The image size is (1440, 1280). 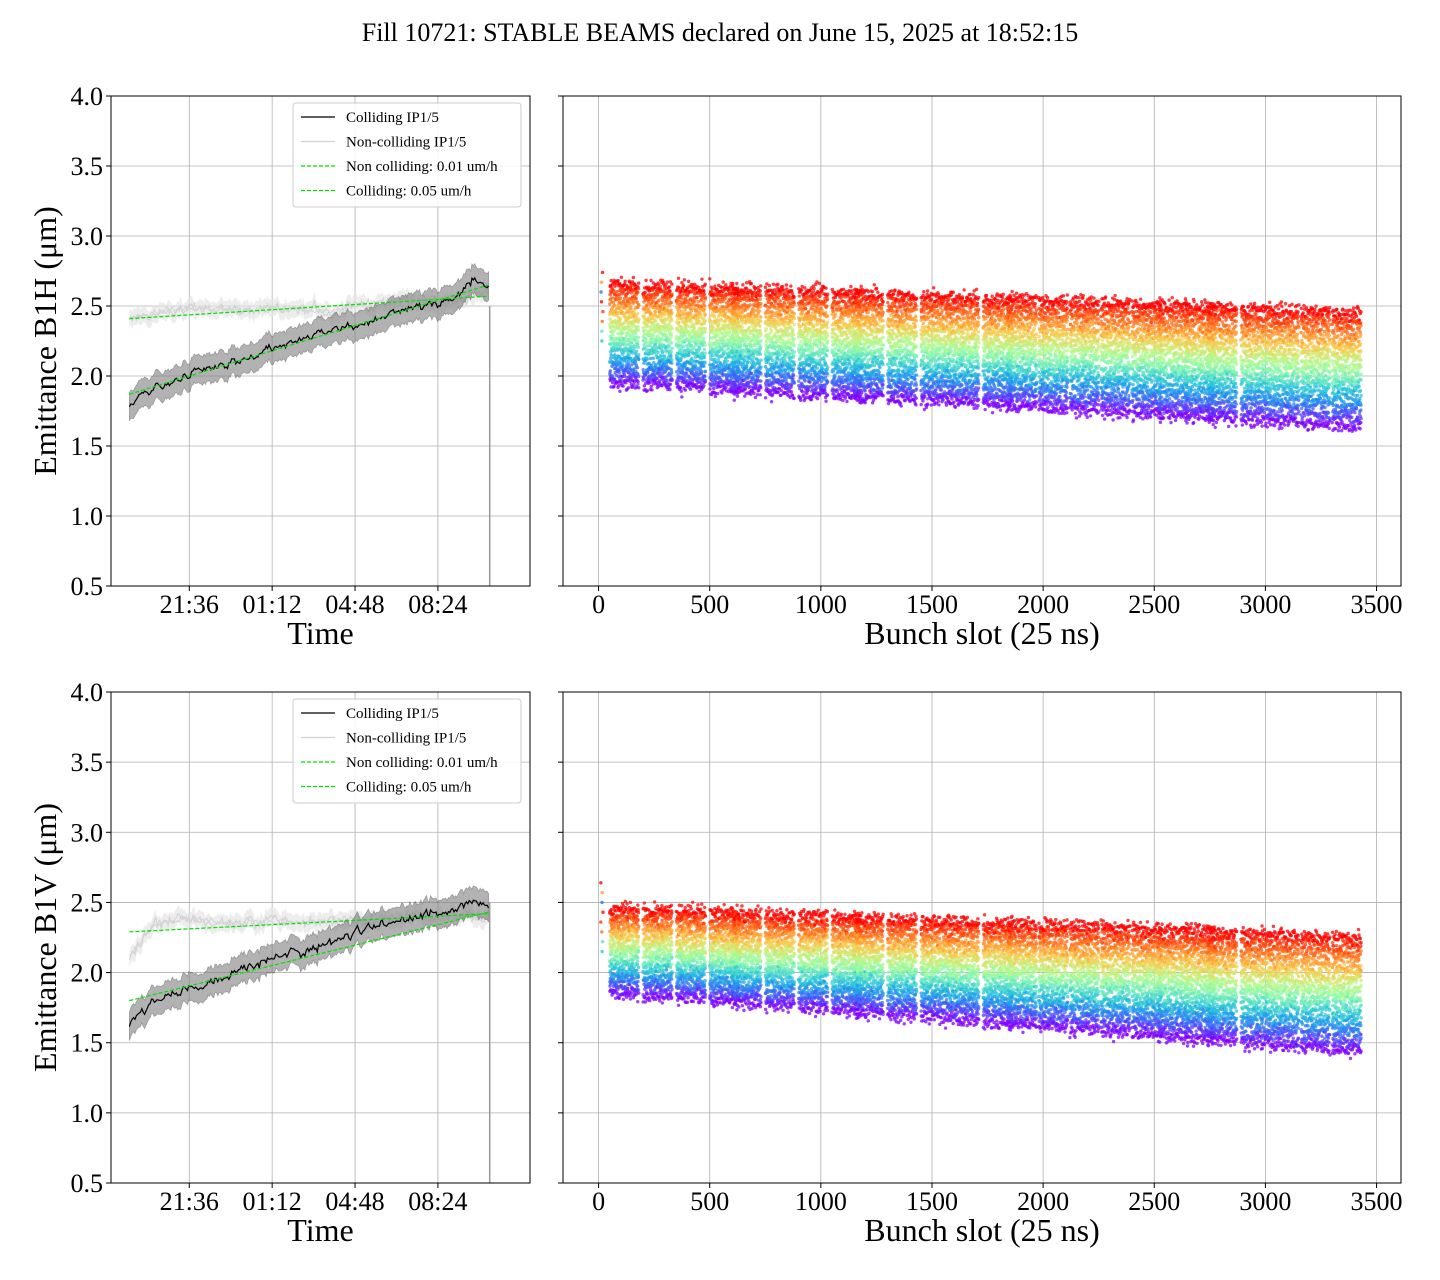 I want to click on y-tick-label: 1.5, so click(x=87, y=446).